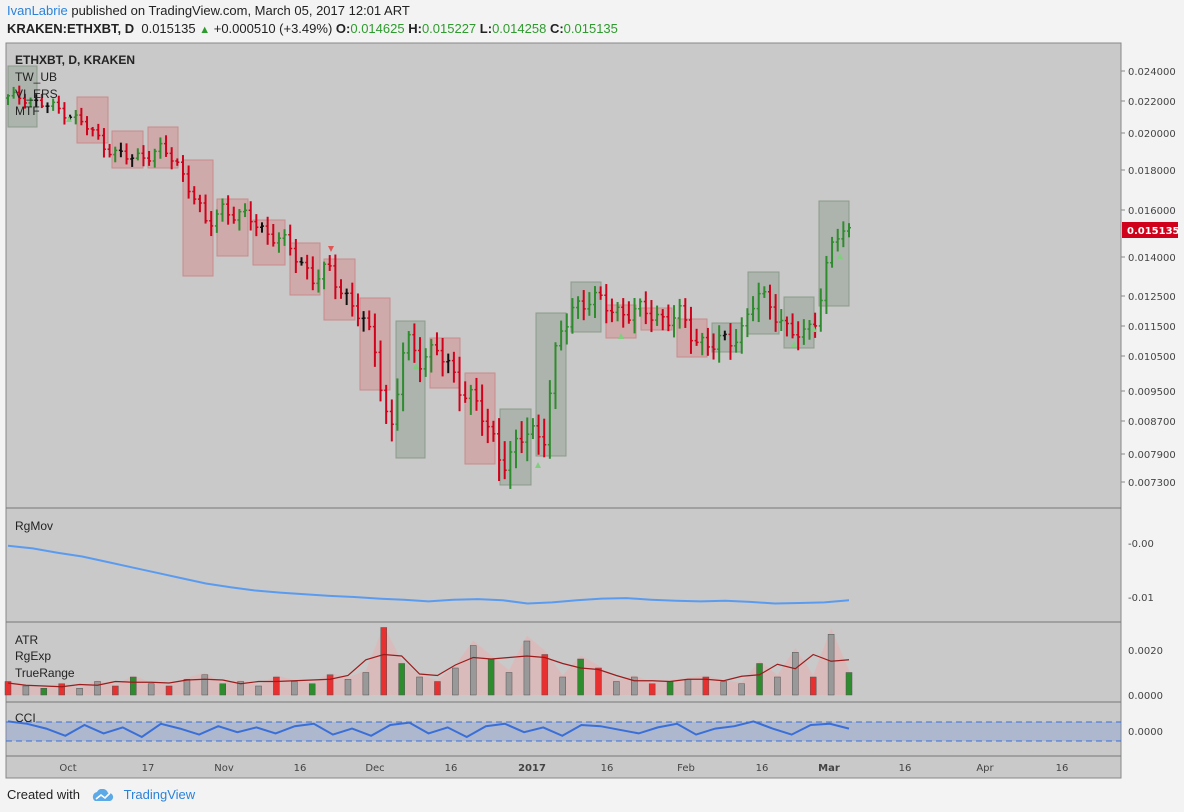 The height and width of the screenshot is (812, 1184). What do you see at coordinates (33, 656) in the screenshot?
I see `rgexp-label: RgExp` at bounding box center [33, 656].